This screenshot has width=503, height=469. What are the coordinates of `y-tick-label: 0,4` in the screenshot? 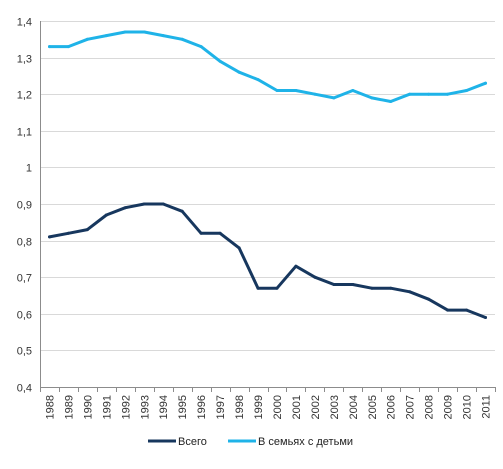 It's located at (24, 389).